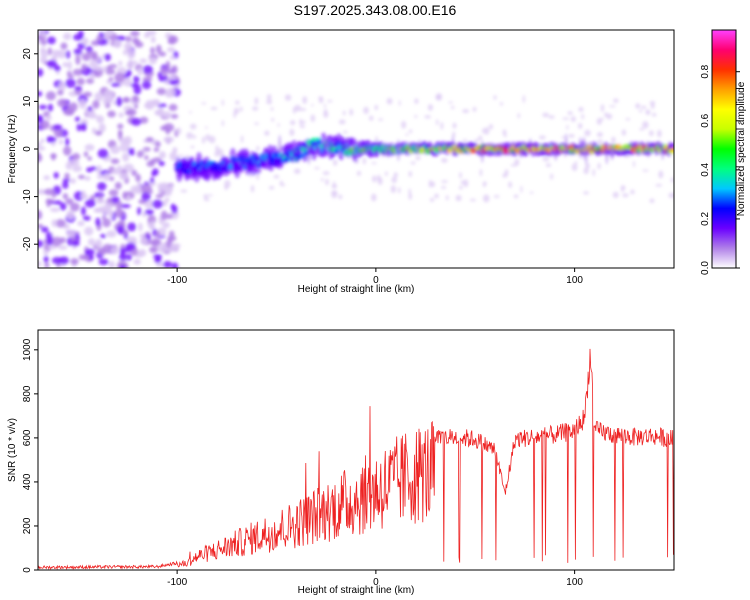  What do you see at coordinates (27, 244) in the screenshot?
I see `top-y-tick-label: -20` at bounding box center [27, 244].